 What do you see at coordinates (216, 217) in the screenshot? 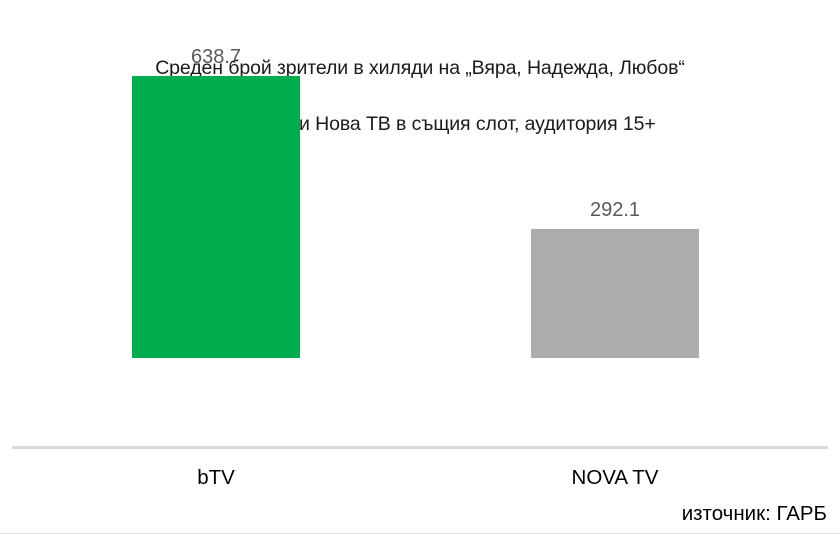
I see `bar-rect-btv` at bounding box center [216, 217].